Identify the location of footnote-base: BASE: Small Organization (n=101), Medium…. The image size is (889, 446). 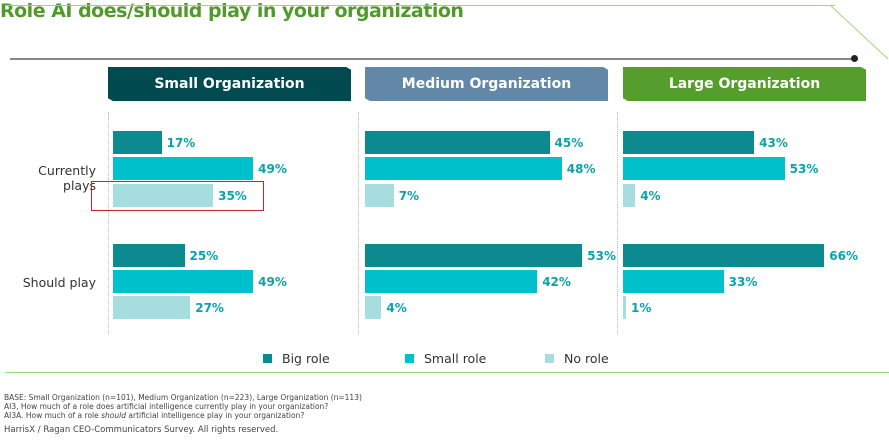
(183, 397).